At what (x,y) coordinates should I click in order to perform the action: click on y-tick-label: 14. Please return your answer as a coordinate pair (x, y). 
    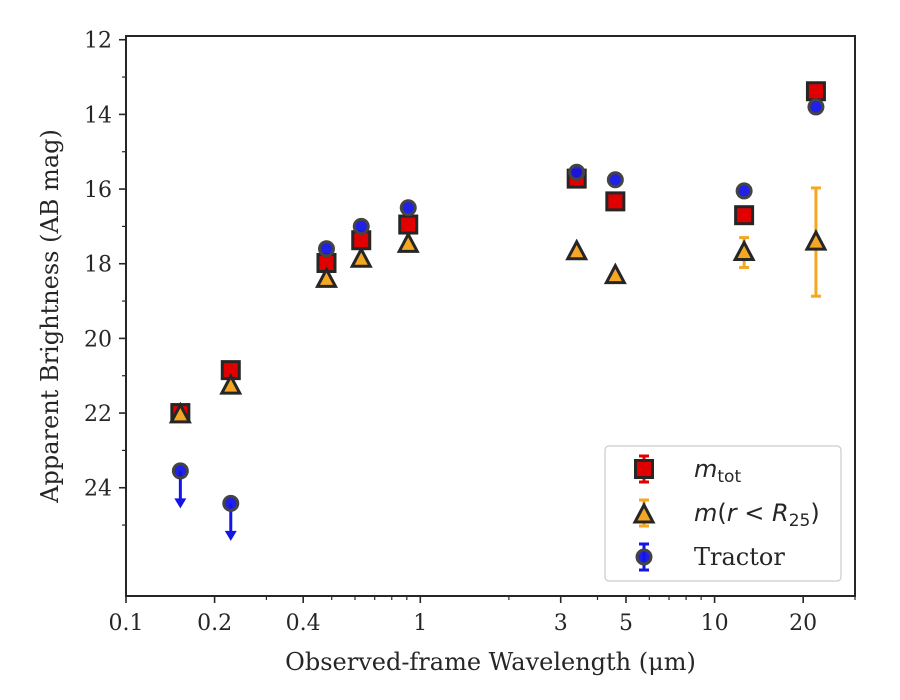
    Looking at the image, I should click on (98, 115).